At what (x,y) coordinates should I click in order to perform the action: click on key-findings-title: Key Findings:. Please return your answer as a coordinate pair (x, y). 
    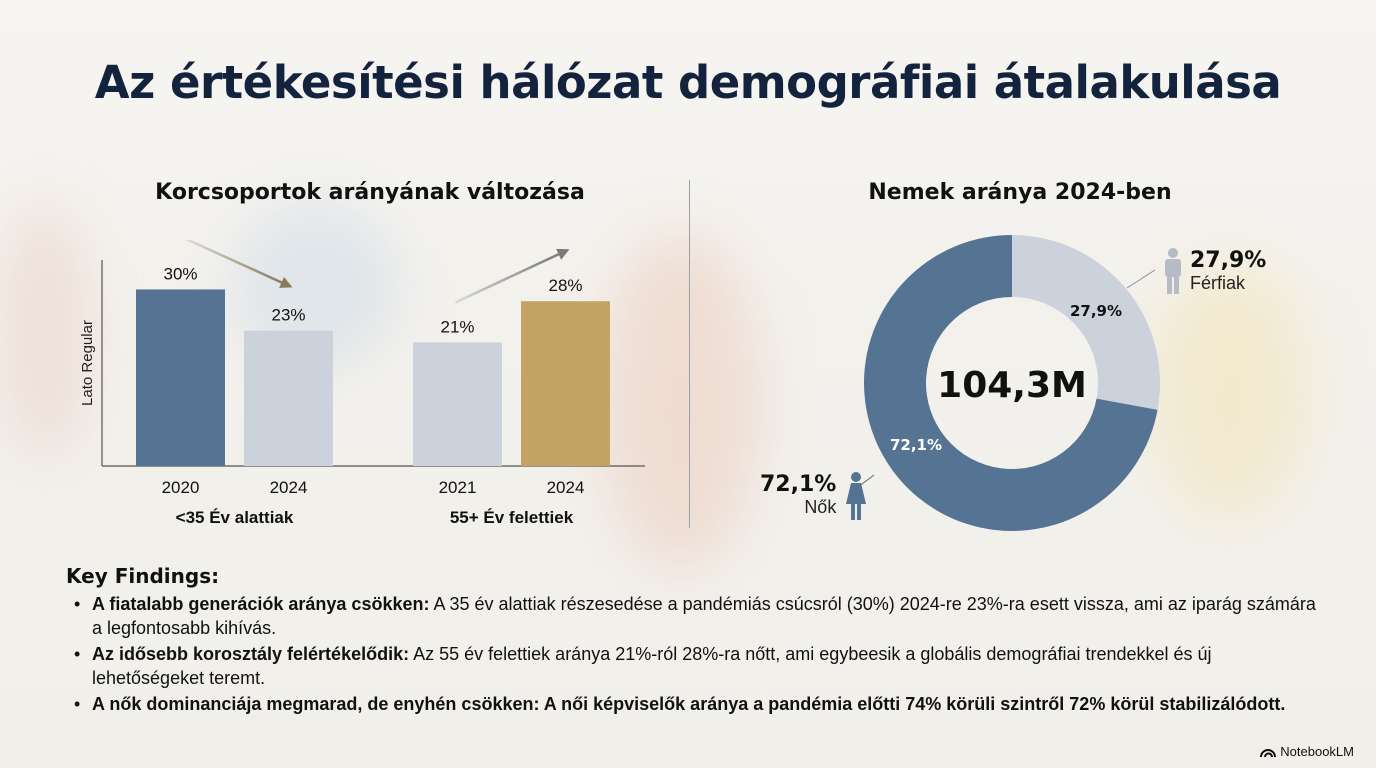
    Looking at the image, I should click on (143, 576).